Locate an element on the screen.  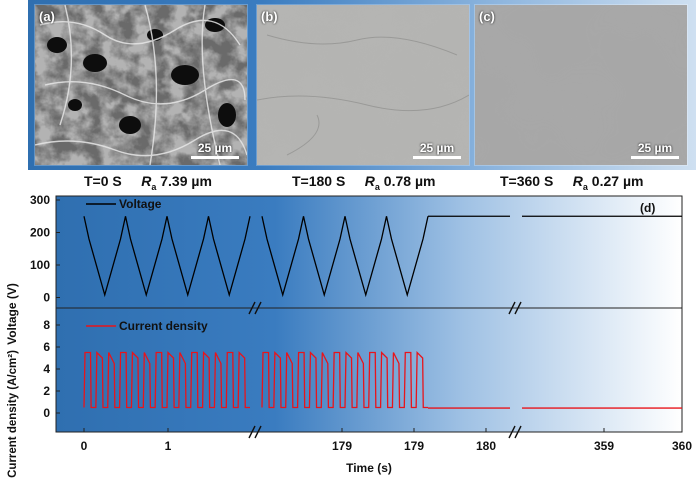
scale-bar-c: 25 µm is located at coordinates (655, 150).